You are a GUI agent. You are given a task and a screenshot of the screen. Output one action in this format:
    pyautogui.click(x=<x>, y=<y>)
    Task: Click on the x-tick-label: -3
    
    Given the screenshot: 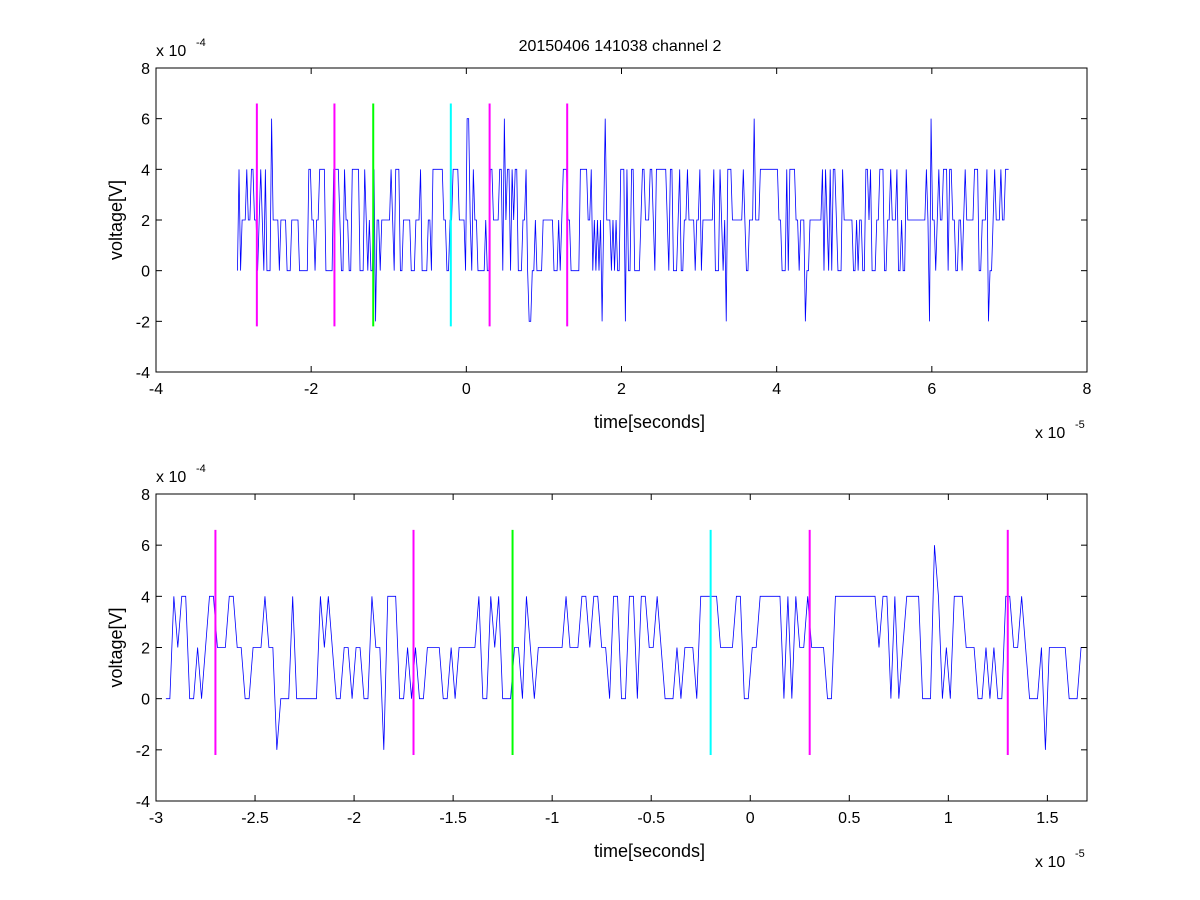 What is the action you would take?
    pyautogui.click(x=156, y=818)
    